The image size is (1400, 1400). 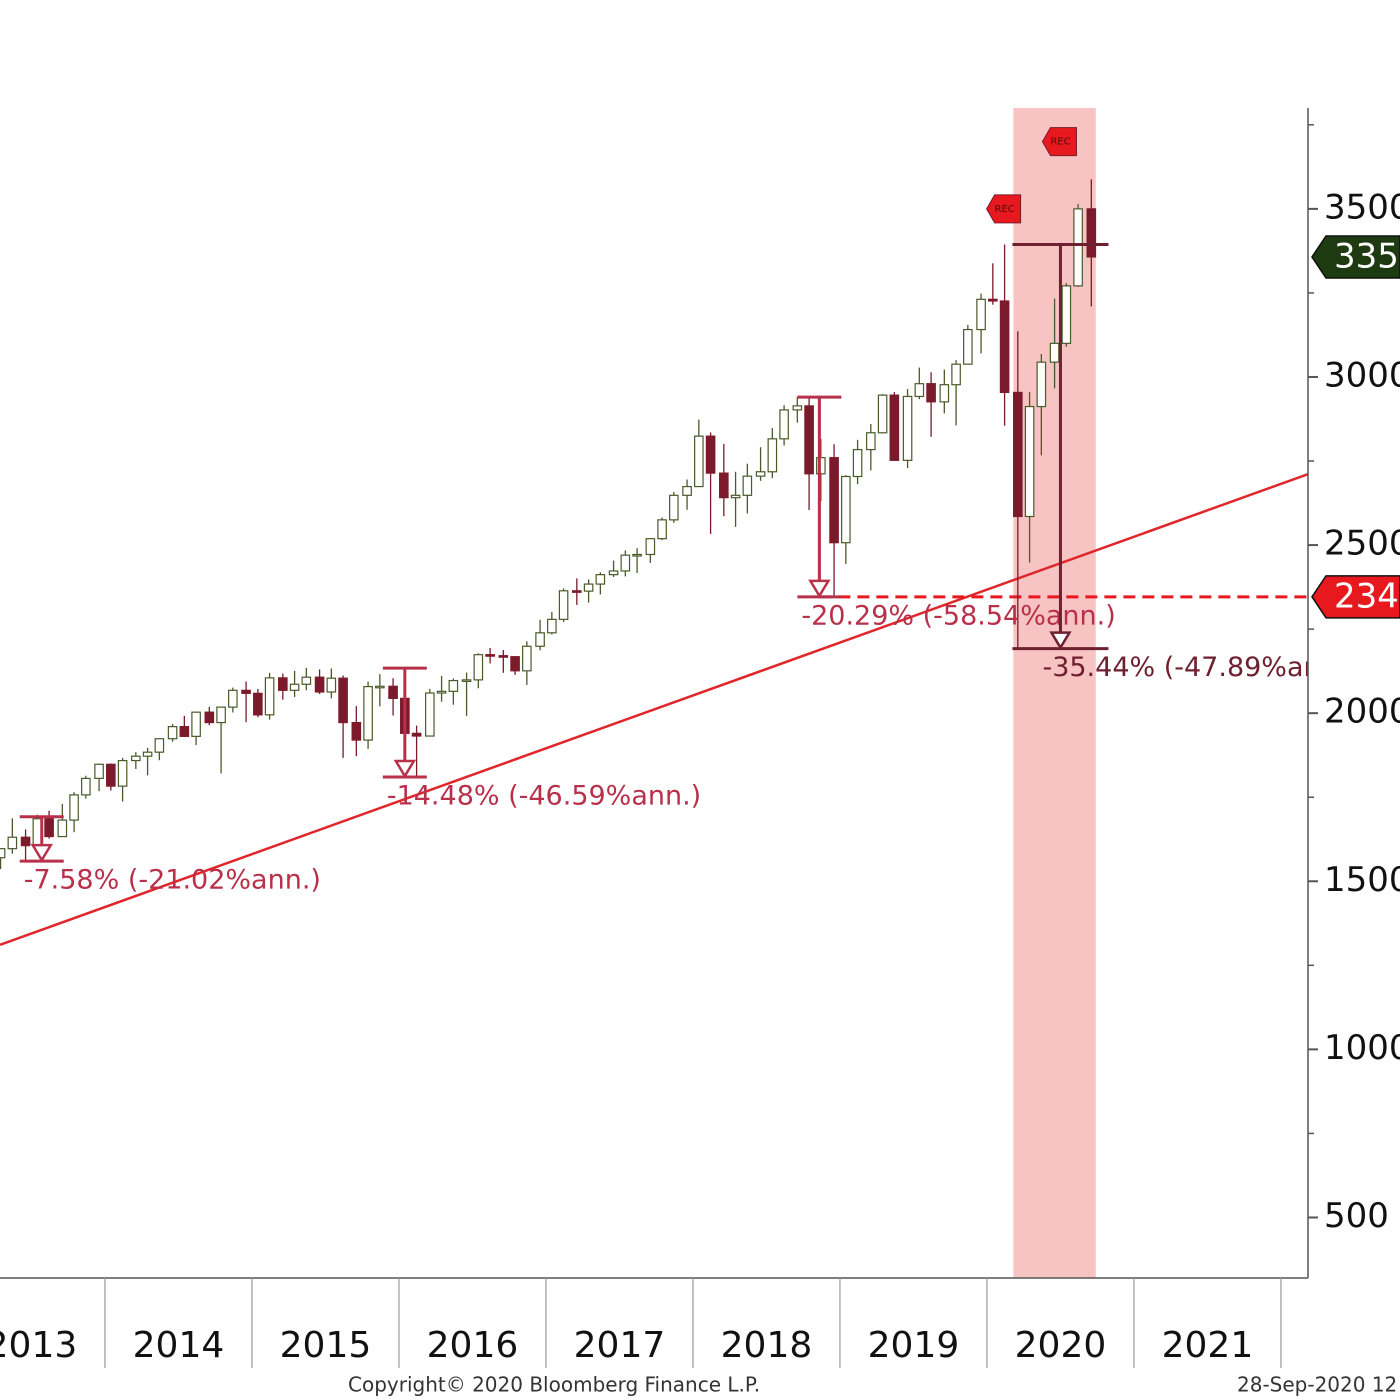 I want to click on y-tick-label: 1500, so click(x=1362, y=880).